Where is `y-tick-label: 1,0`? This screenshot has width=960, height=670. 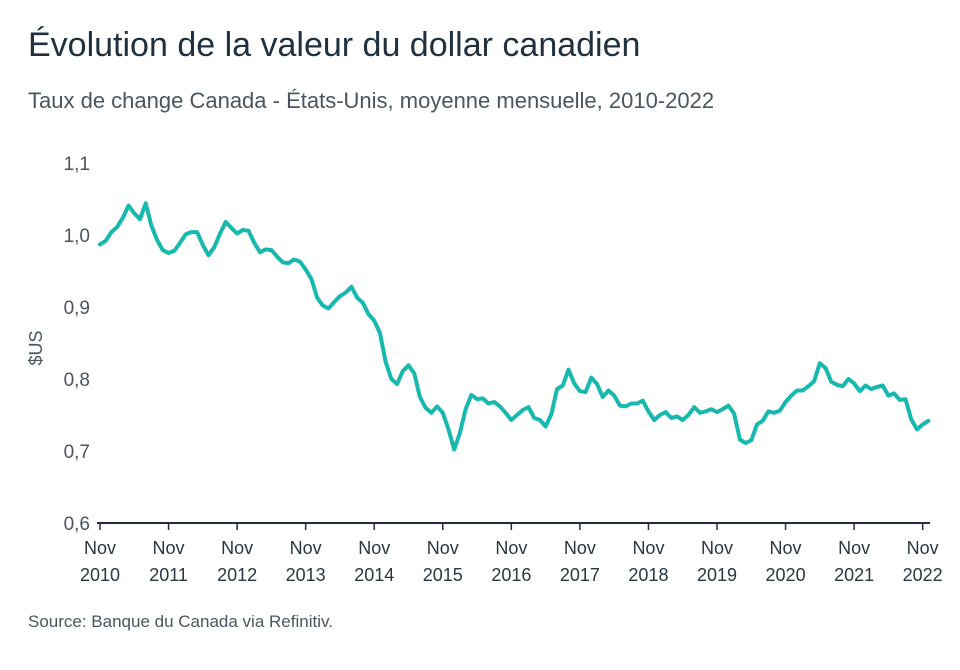
y-tick-label: 1,0 is located at coordinates (77, 236).